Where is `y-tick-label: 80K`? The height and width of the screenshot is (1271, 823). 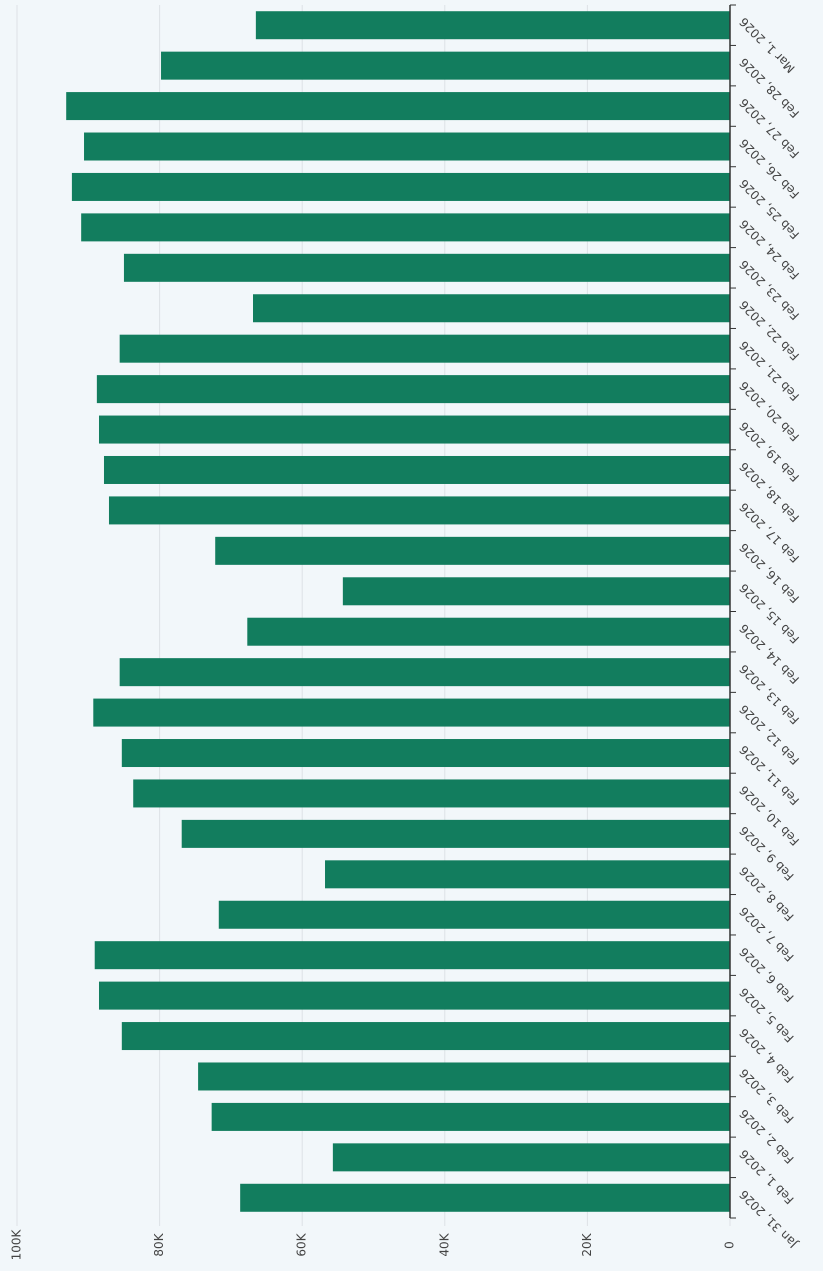
y-tick-label: 80K is located at coordinates (159, 1244).